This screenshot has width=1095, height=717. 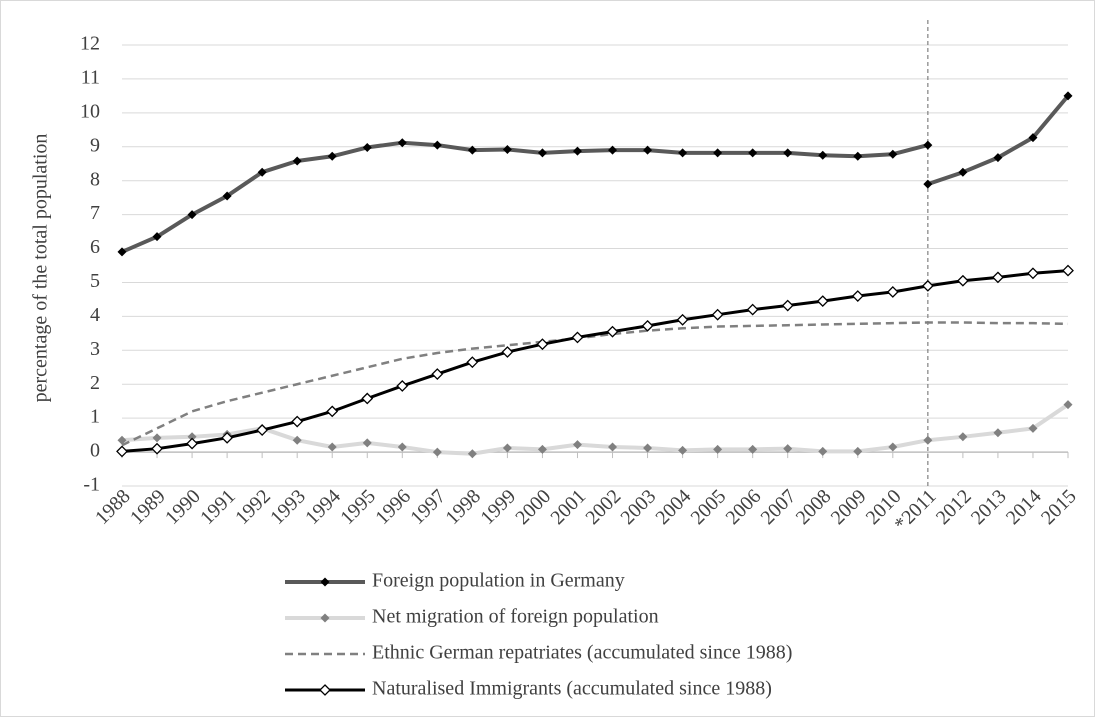 What do you see at coordinates (95, 179) in the screenshot?
I see `y-tick-label: 8` at bounding box center [95, 179].